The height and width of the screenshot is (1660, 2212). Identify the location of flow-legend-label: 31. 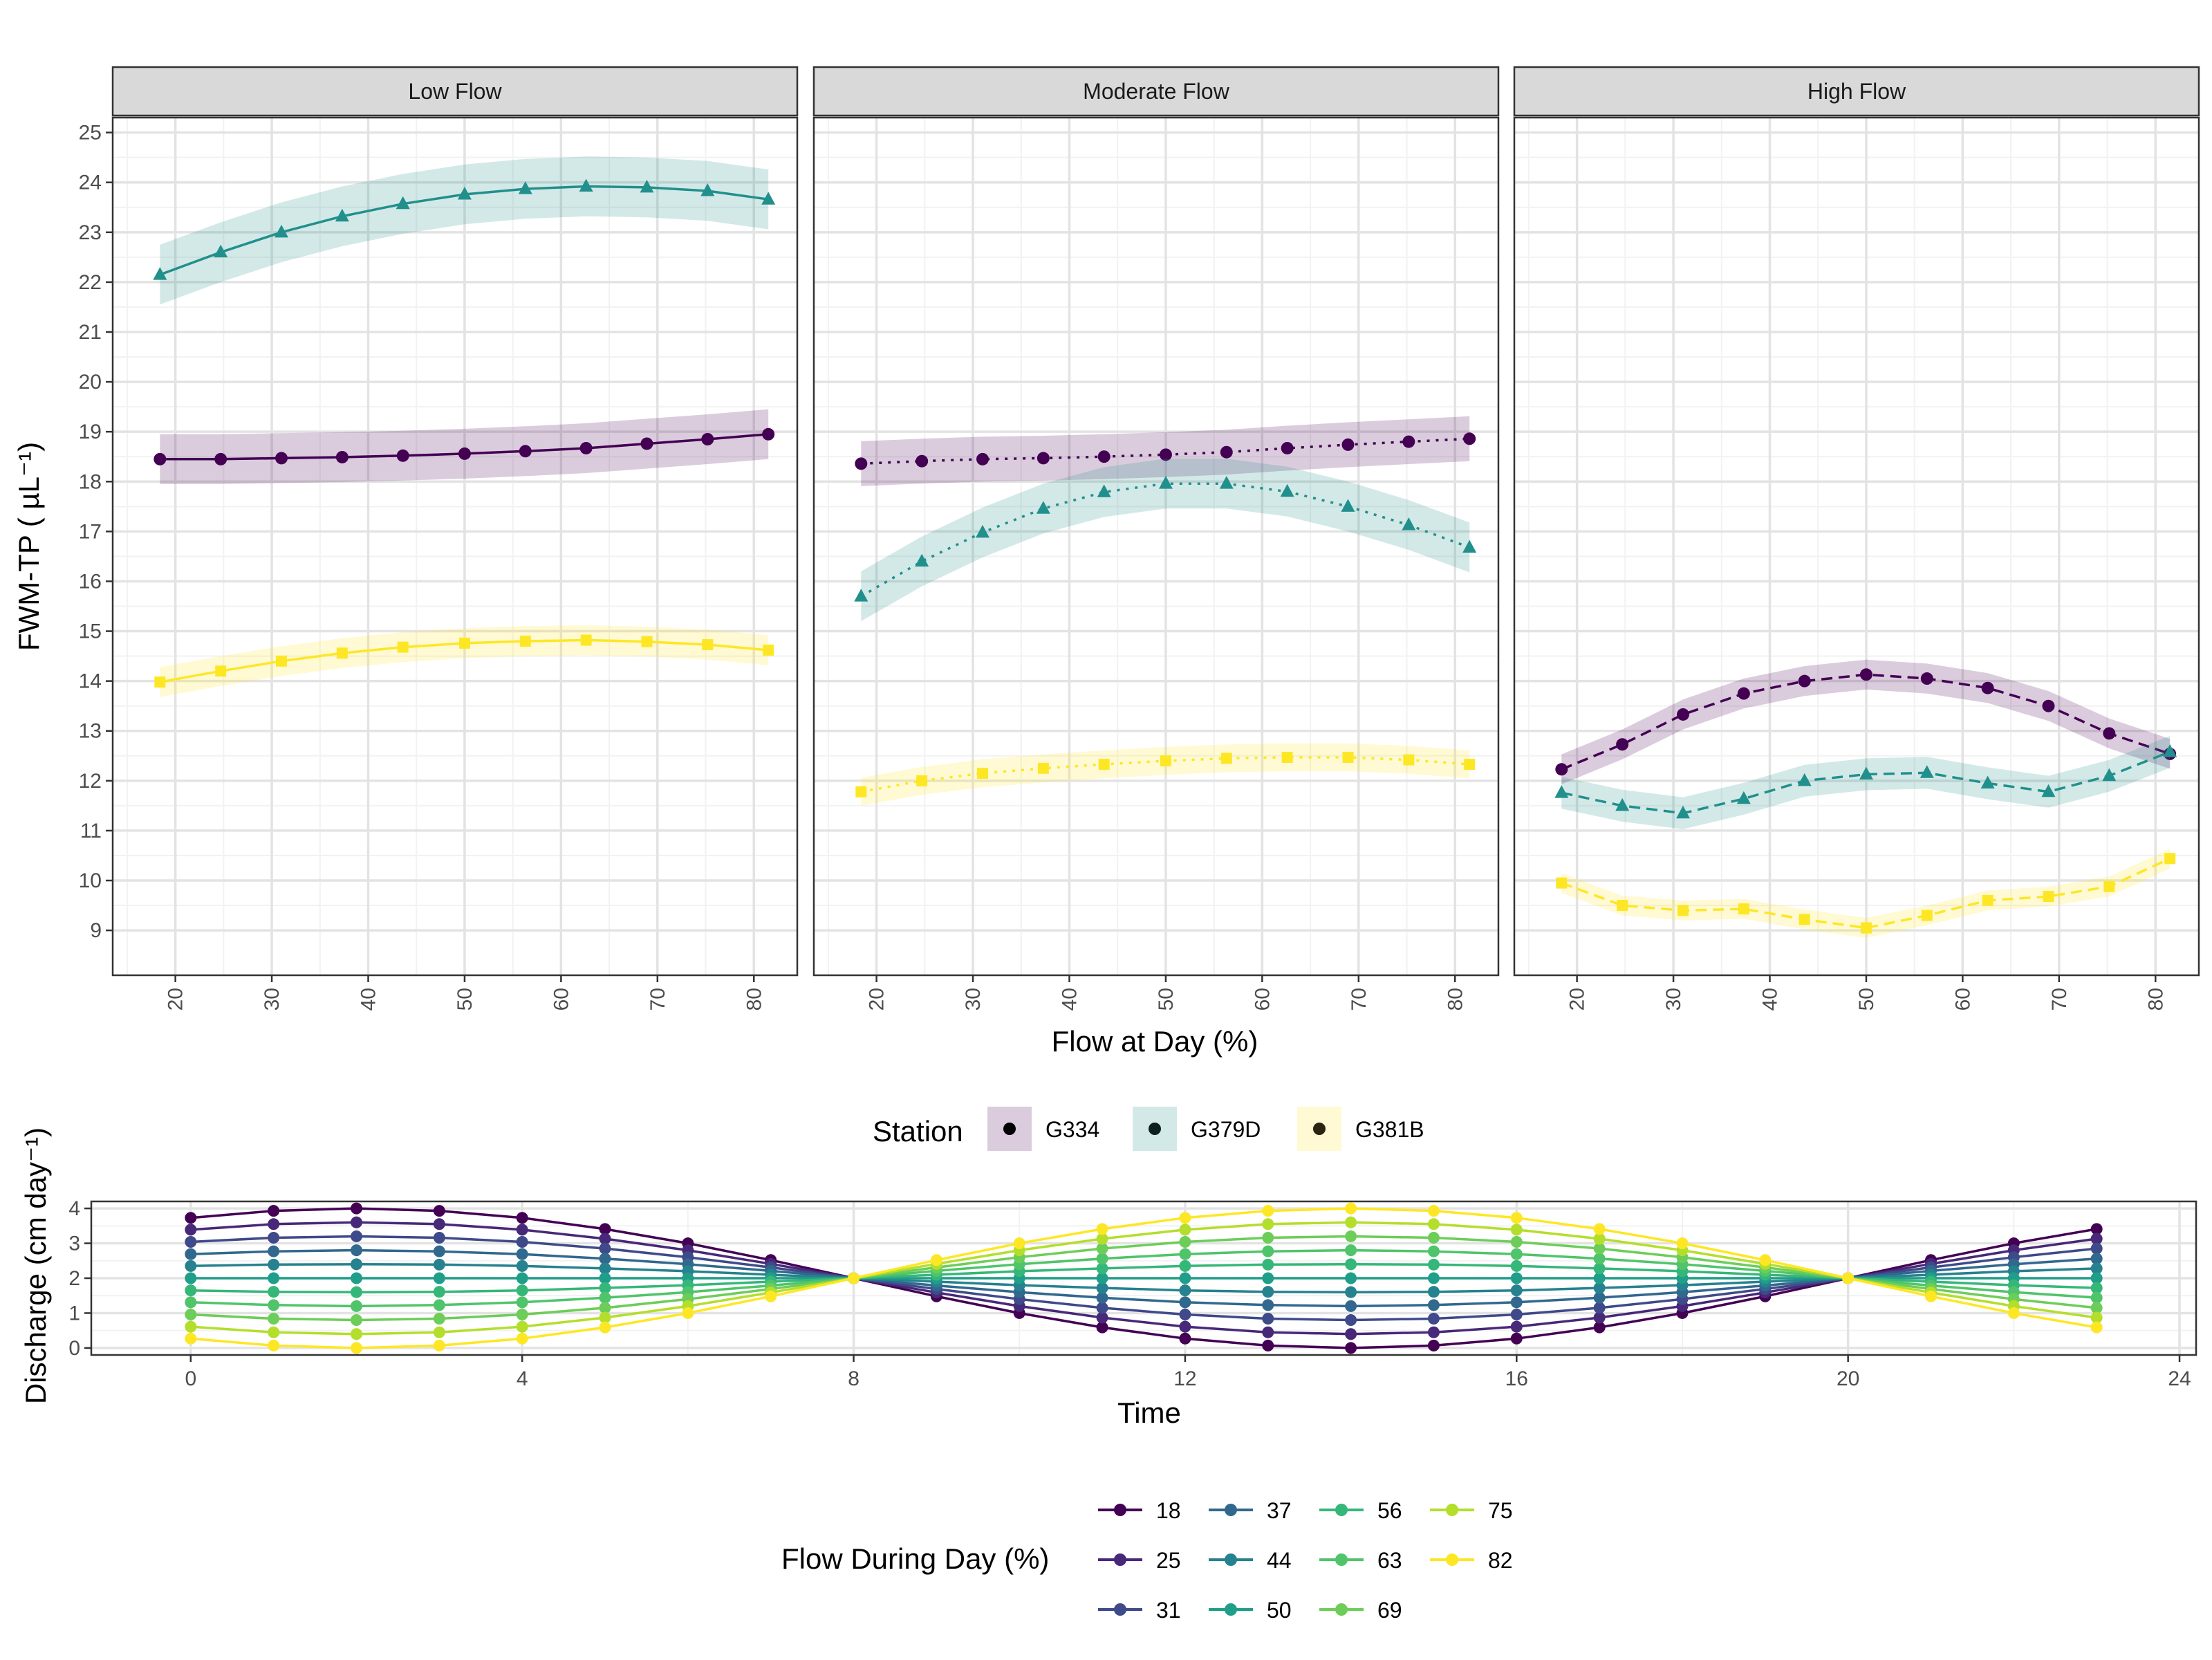
(1168, 1610).